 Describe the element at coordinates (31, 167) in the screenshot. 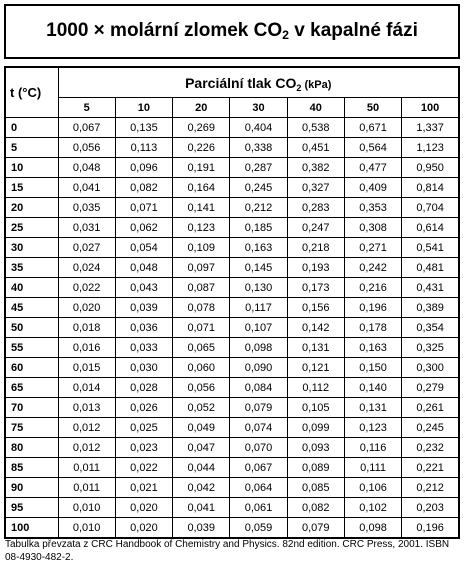

I see `row-header: 10` at that location.